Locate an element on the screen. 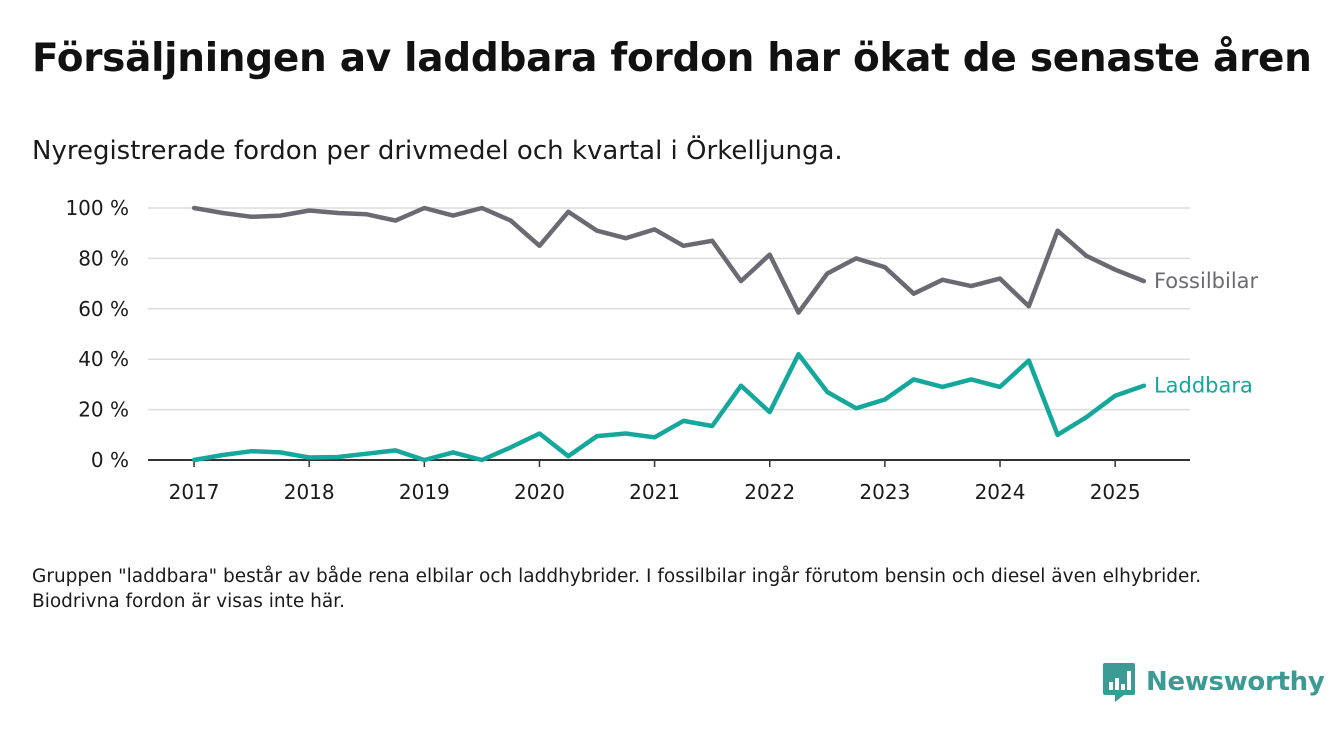 This screenshot has height=733, width=1340. newsworthy-logo-icon is located at coordinates (1119, 682).